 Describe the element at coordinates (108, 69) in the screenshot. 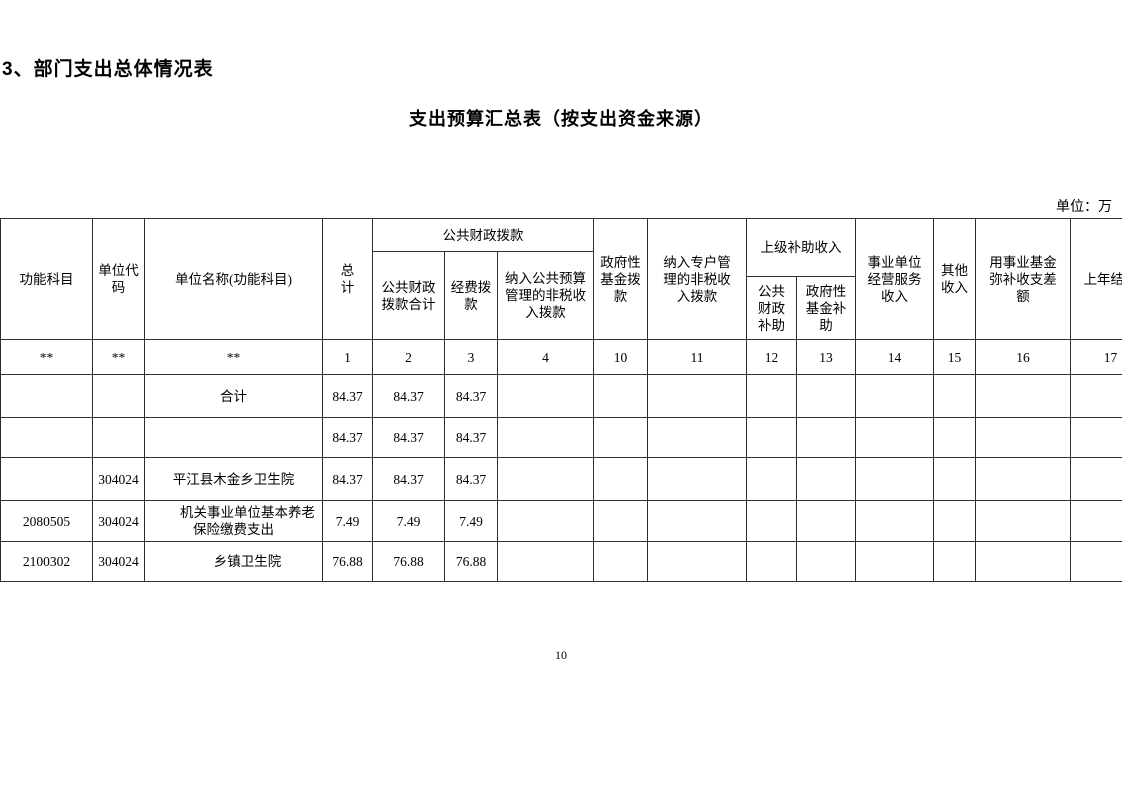

I see `section-title: 3、部门支出总体情况表` at that location.